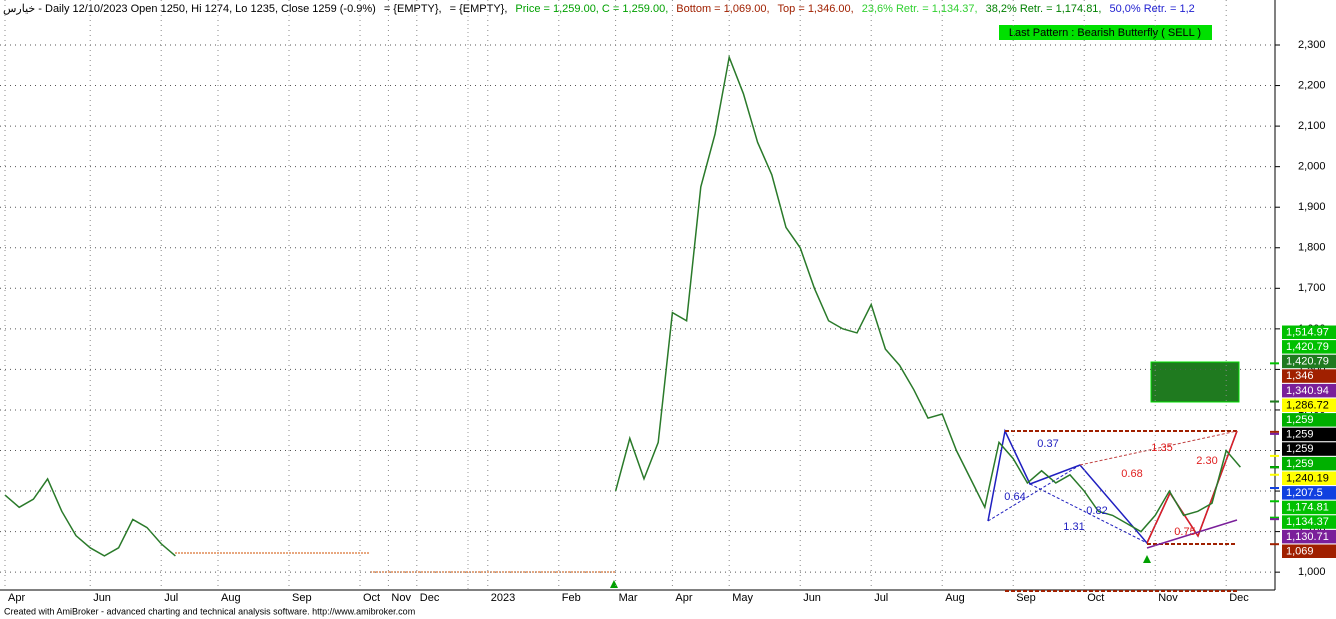 The image size is (1336, 619). I want to click on ratio-label: 0.82, so click(1096, 511).